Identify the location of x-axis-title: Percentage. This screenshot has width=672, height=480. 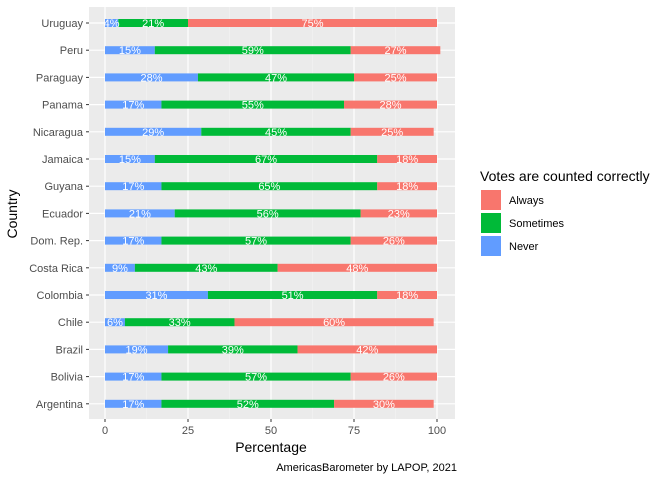
(271, 447).